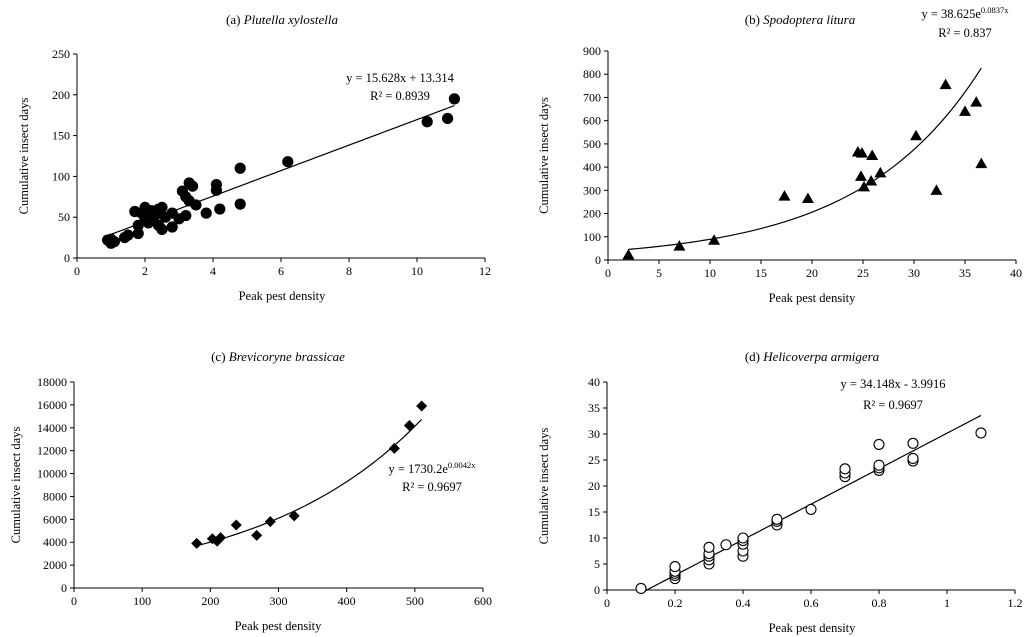  I want to click on x-tick-label: 25, so click(863, 273).